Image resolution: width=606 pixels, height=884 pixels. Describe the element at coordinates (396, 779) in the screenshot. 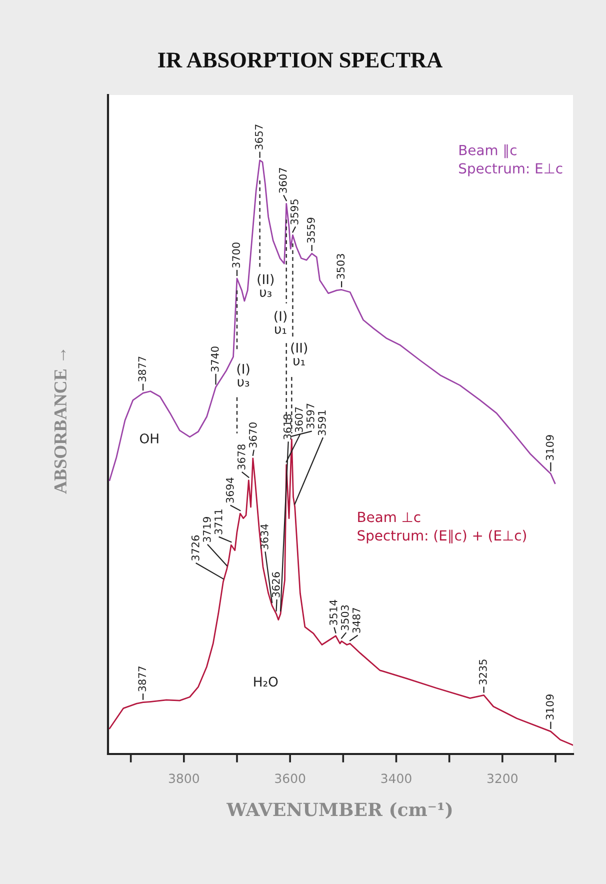

I see `x-tick-label: 3400` at that location.